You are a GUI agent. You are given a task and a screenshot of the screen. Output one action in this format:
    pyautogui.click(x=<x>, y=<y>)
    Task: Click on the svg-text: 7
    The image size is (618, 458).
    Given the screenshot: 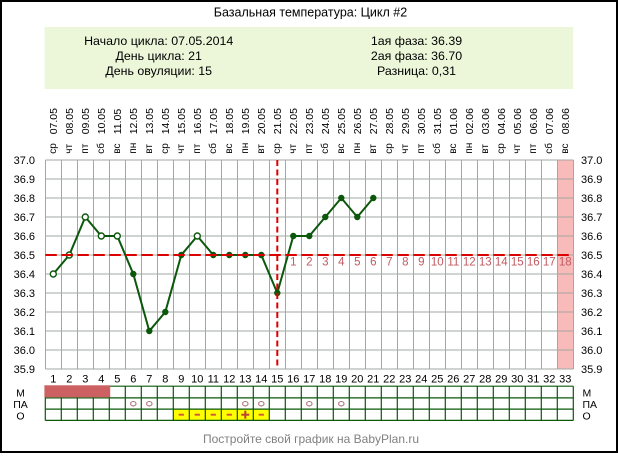 What is the action you would take?
    pyautogui.click(x=389, y=263)
    